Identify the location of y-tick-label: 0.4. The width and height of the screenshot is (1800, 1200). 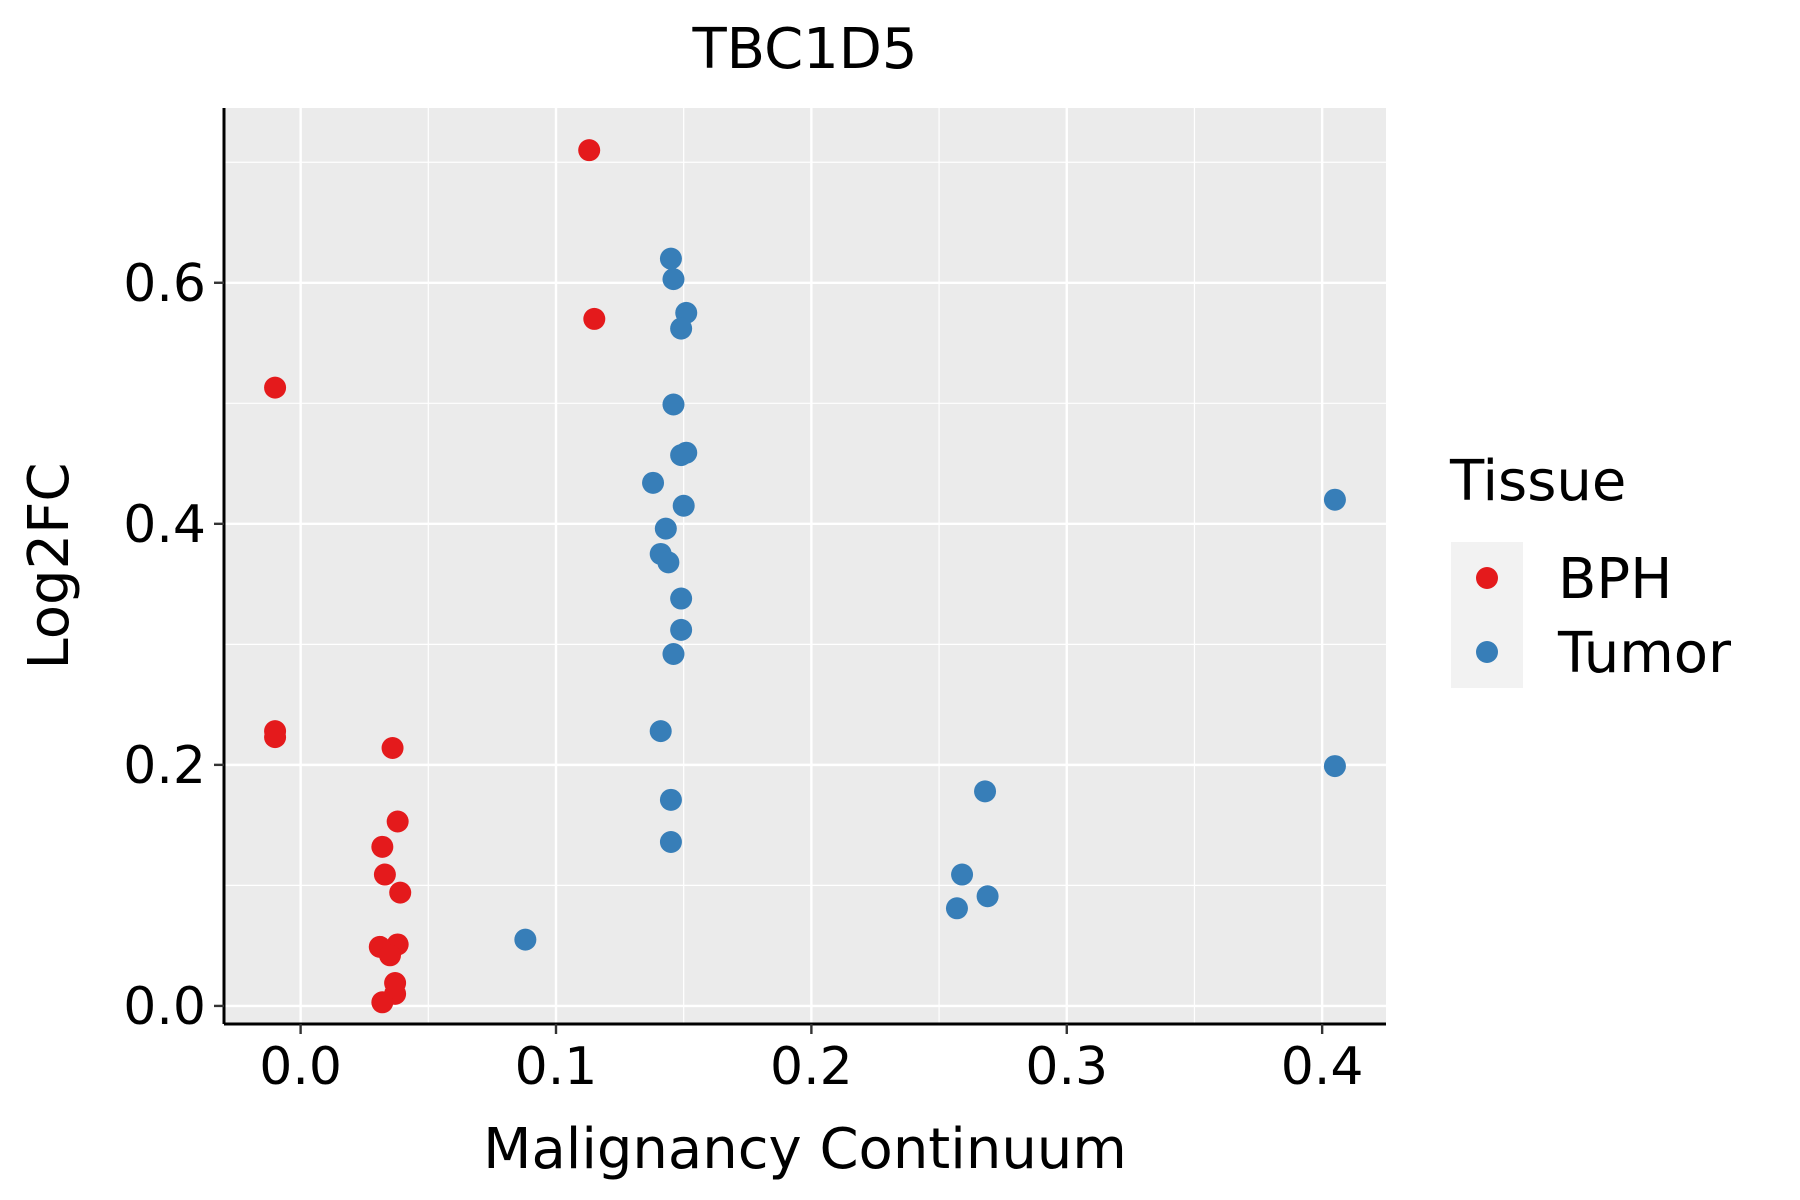
(164, 525).